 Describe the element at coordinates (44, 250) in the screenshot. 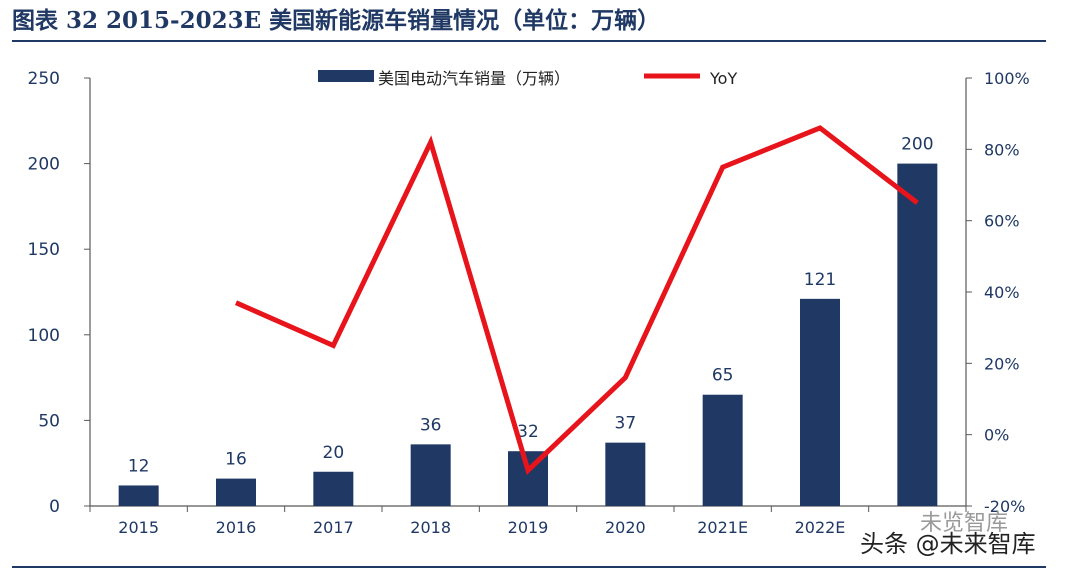

I see `y-left-tick-label: 150` at that location.